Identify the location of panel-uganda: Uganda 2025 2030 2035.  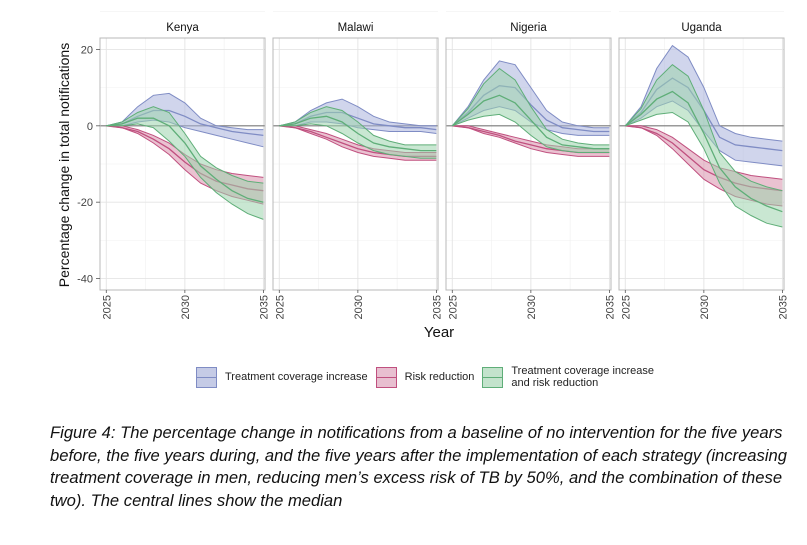
(703, 164).